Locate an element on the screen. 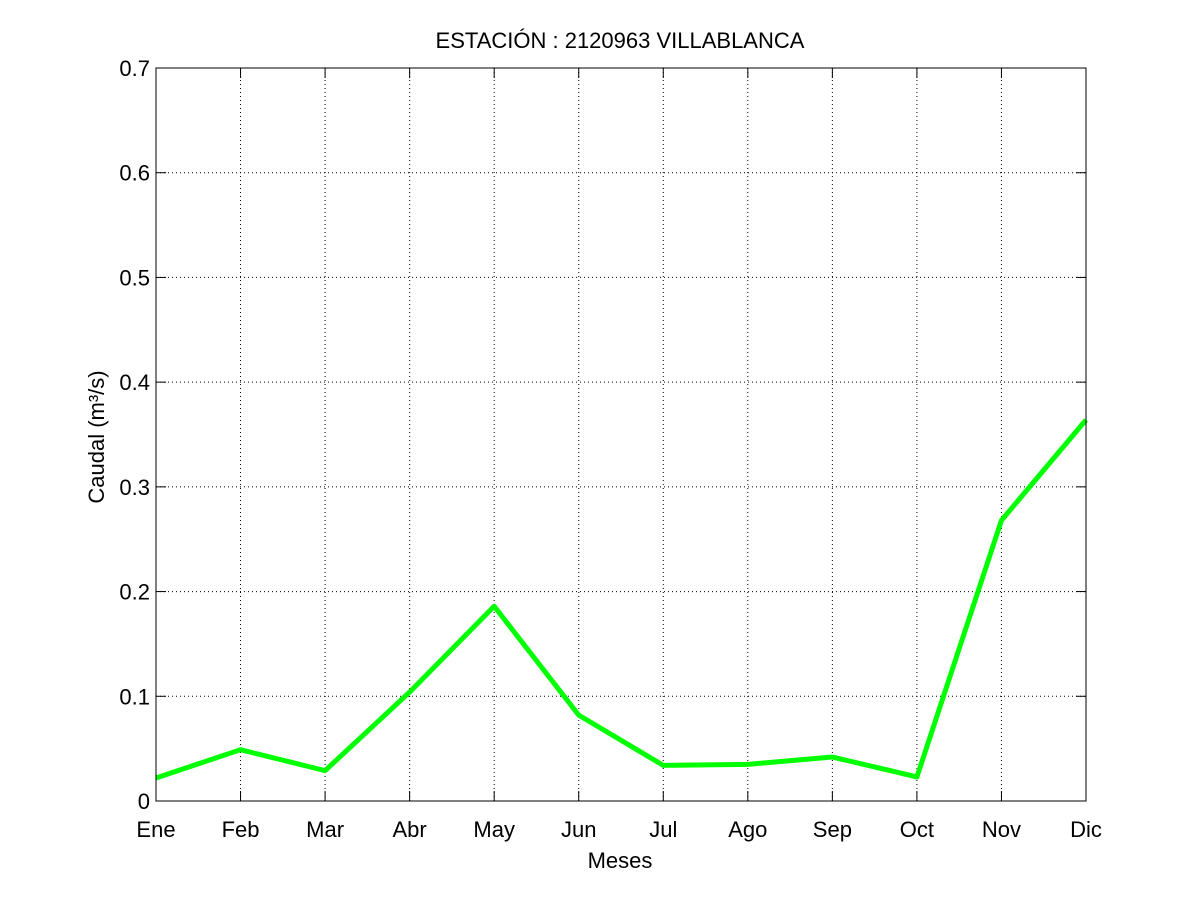  x-tick-label: Dic is located at coordinates (1086, 829).